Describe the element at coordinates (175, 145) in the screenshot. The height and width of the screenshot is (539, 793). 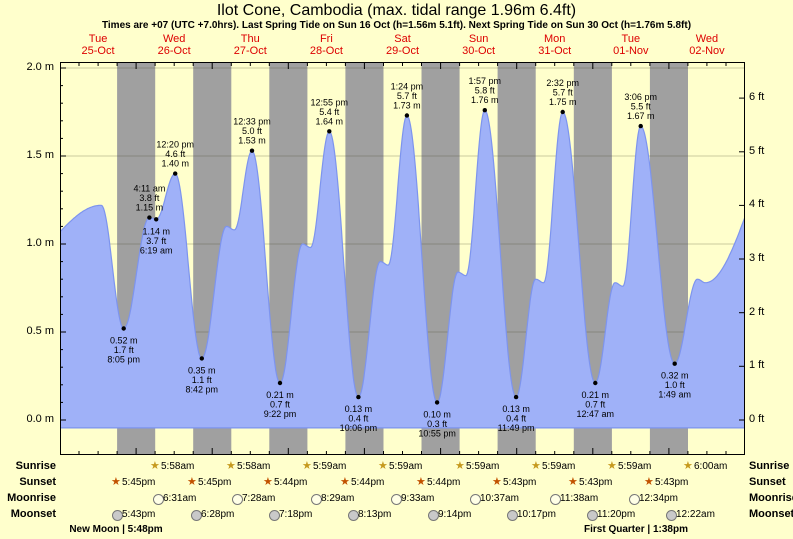
I see `tide-annotation-line: 12:20 pm` at that location.